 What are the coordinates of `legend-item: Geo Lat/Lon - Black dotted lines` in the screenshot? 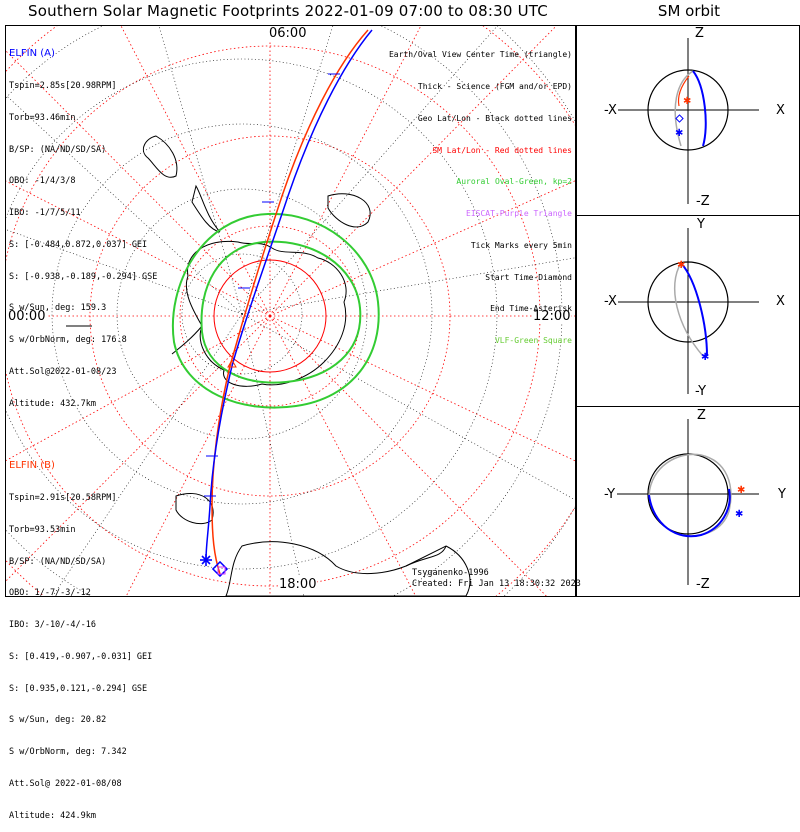 It's located at (494, 118).